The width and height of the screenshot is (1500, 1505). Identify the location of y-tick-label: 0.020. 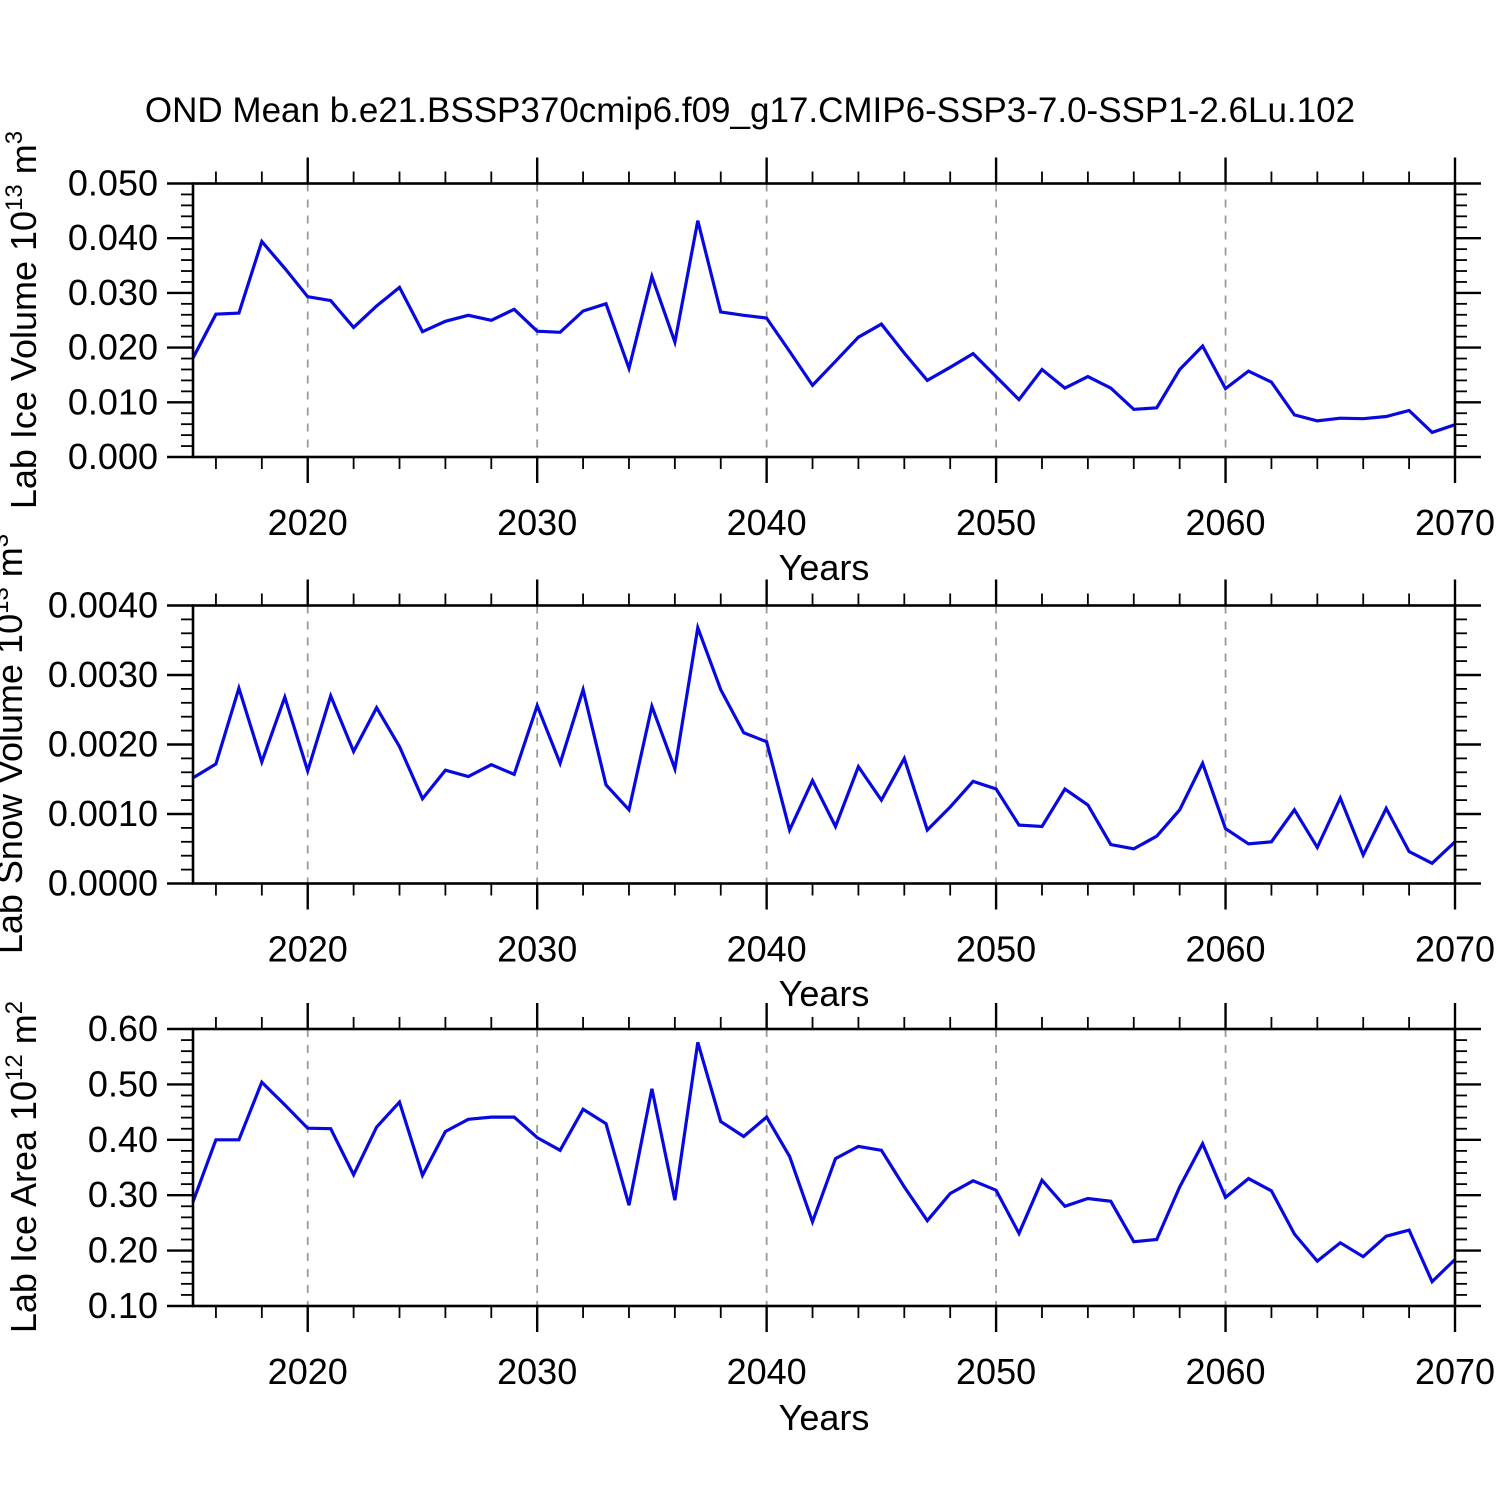
(113, 347).